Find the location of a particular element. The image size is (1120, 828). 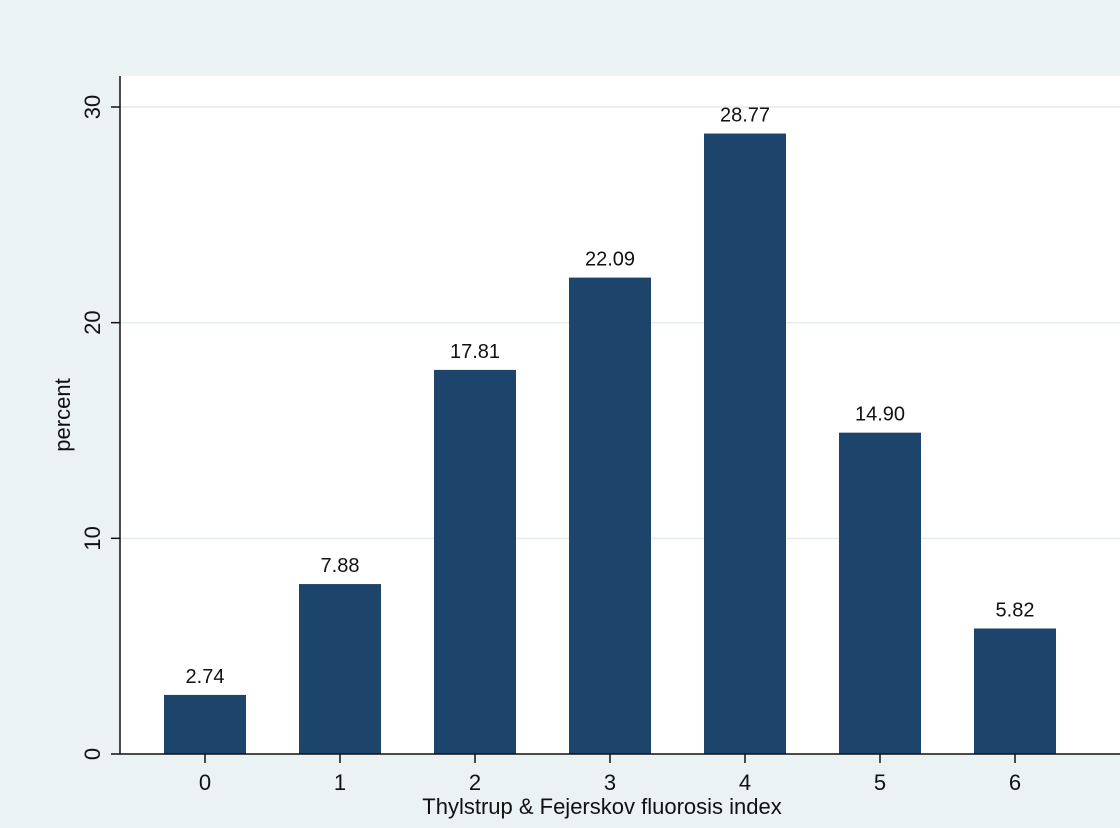

x-axis-label: Thylstrup & Fejerskov fluorosis index is located at coordinates (601, 806).